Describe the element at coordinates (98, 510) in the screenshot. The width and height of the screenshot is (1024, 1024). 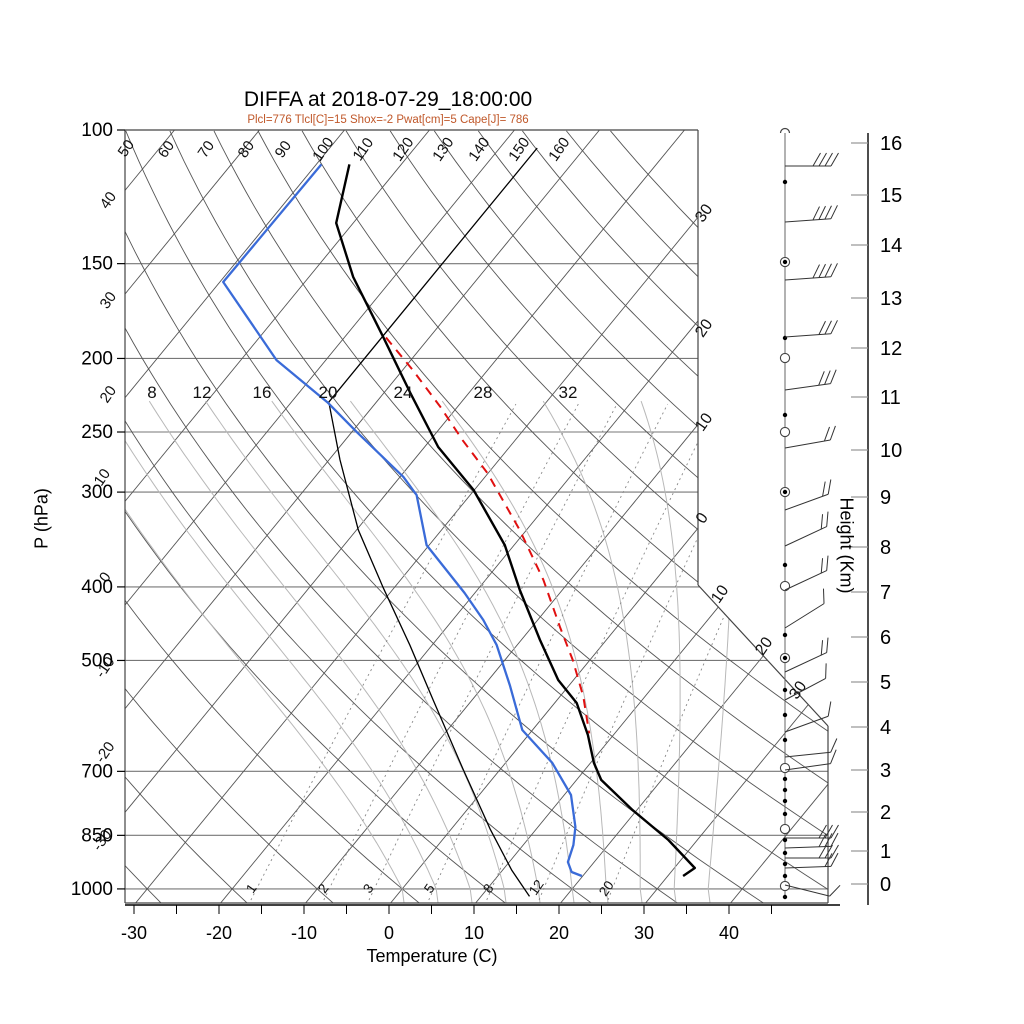
I see `pressure-axis: 100 150 200 250 300 400 500 700 850 1000` at that location.